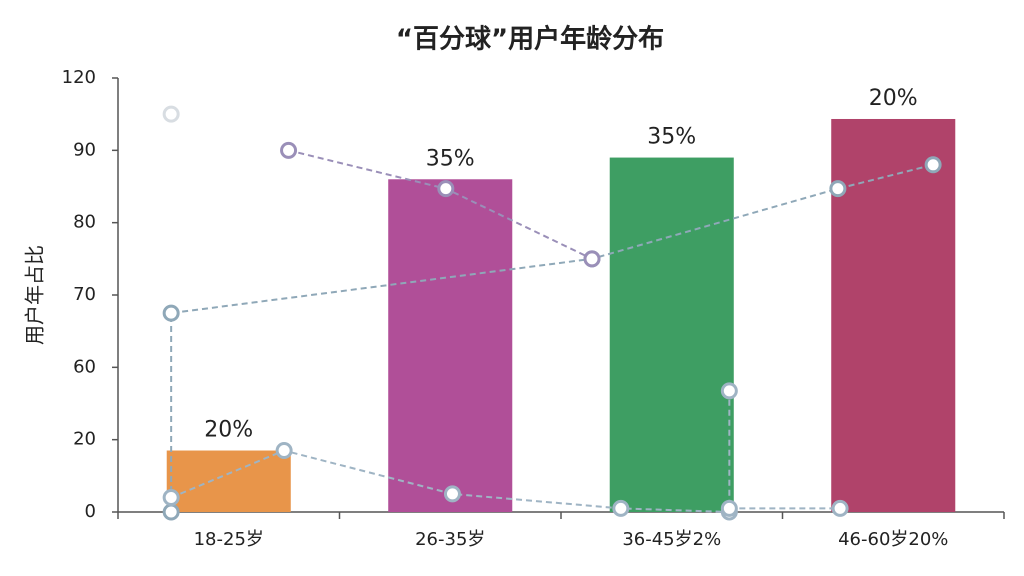 This screenshot has width=1024, height=576. I want to click on x-tick-label: 46-60岁20%, so click(893, 539).